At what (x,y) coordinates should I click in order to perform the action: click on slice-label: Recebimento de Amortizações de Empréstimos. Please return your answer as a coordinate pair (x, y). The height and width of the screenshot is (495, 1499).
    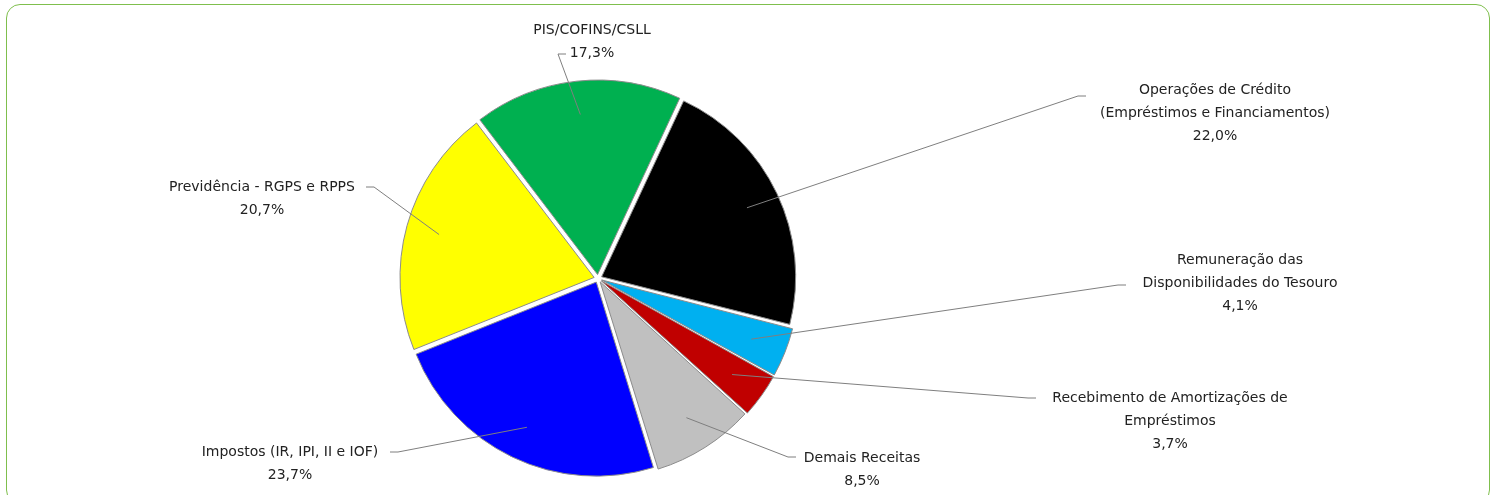
    Looking at the image, I should click on (1170, 408).